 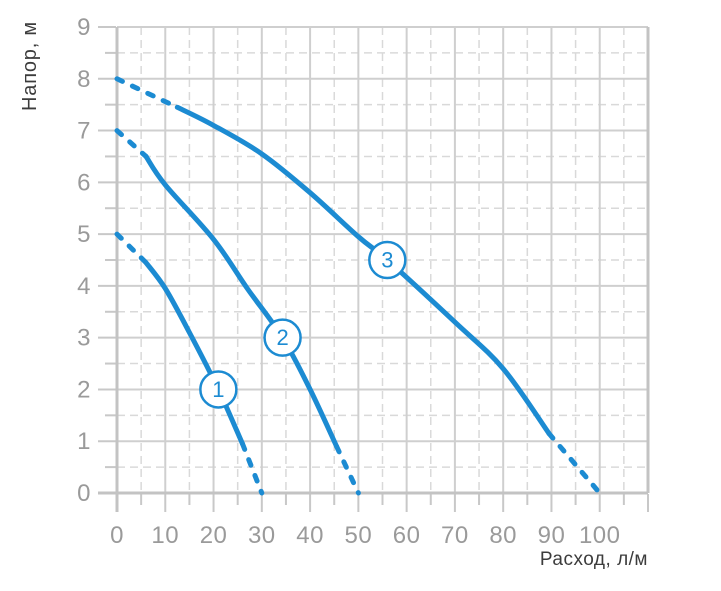 I want to click on y-tick-label: 8, so click(x=84, y=79).